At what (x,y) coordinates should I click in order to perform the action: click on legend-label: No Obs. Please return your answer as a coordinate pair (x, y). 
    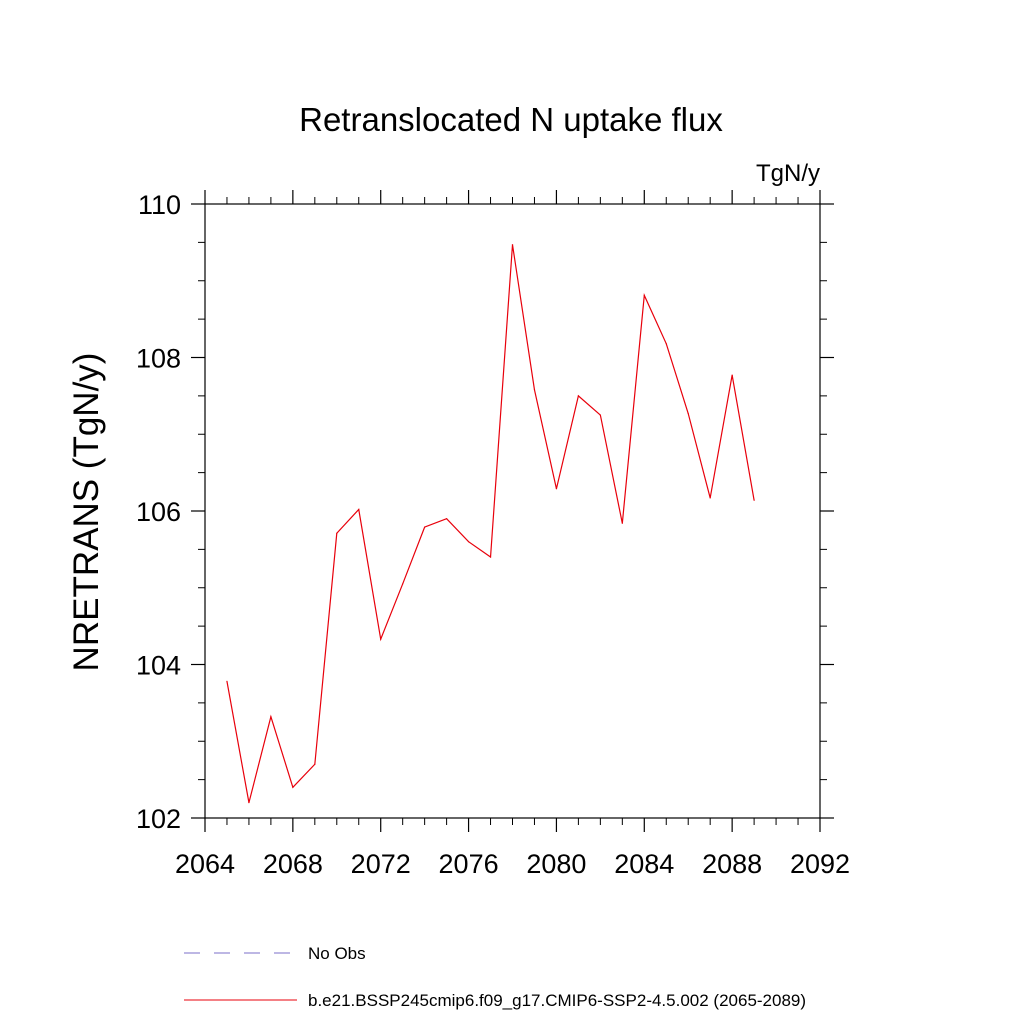
    Looking at the image, I should click on (337, 953).